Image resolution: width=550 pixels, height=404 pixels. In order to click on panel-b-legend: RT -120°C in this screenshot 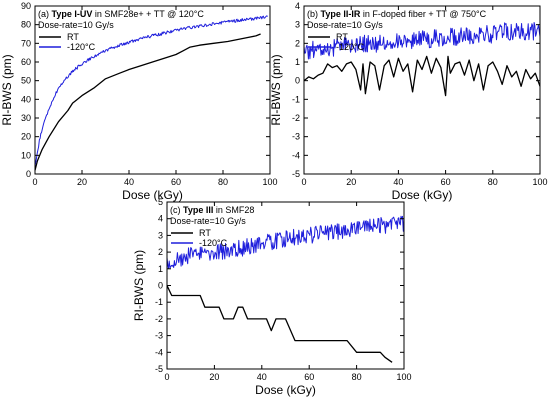, I will do `click(336, 42)`.